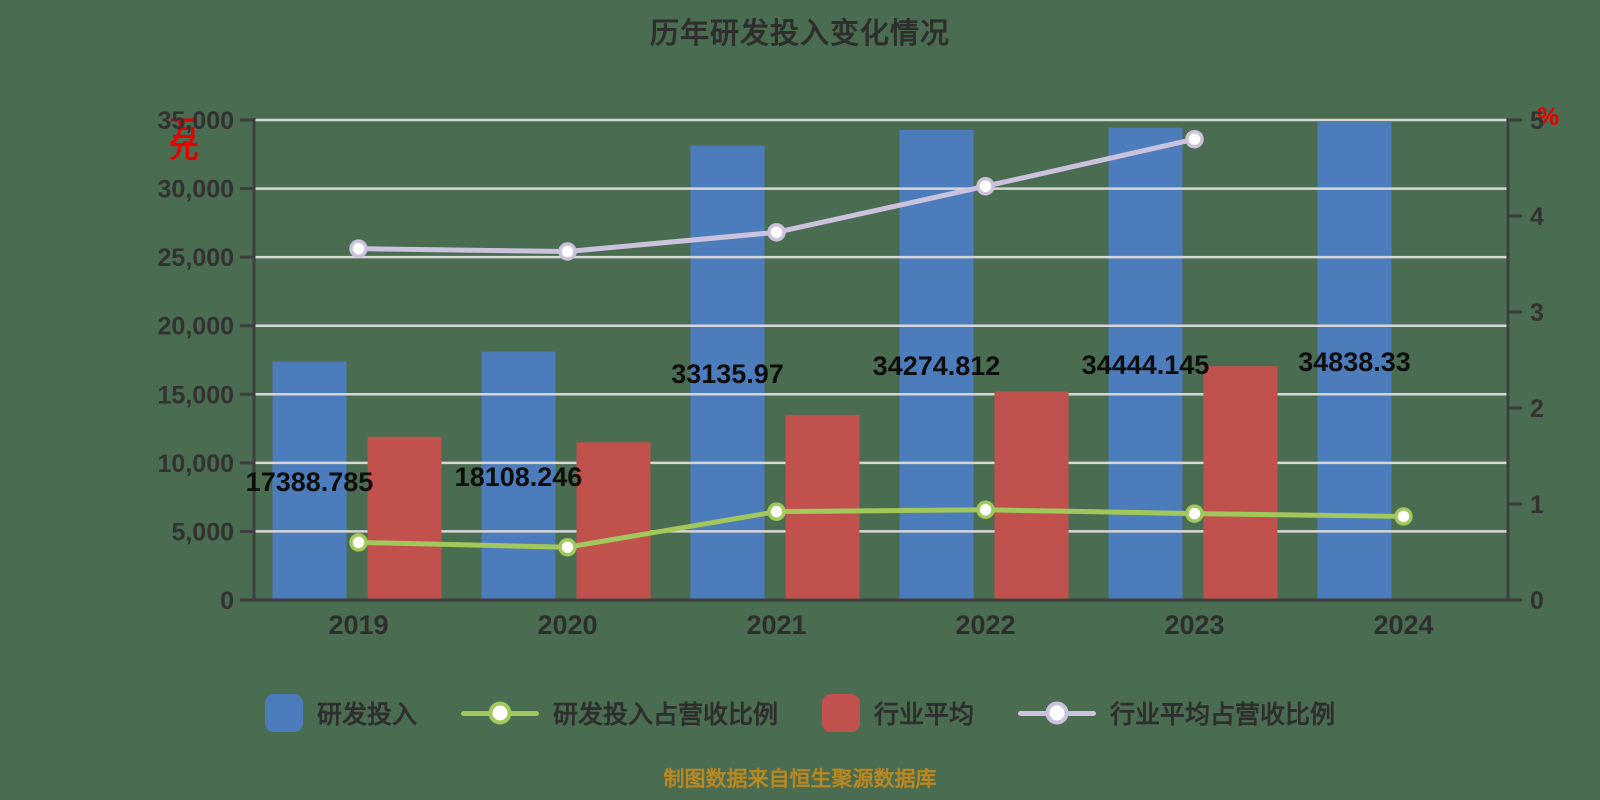 The height and width of the screenshot is (800, 1600). I want to click on legend-item-rd-investment: 研发投入, so click(340, 713).